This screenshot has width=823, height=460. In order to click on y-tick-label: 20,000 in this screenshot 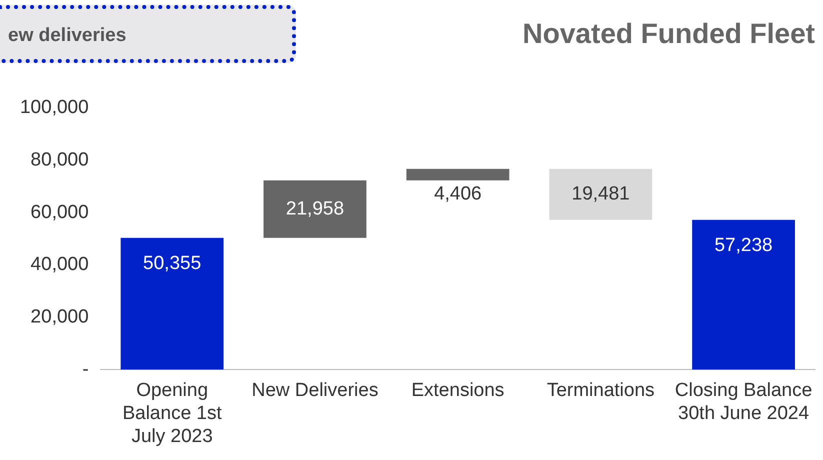, I will do `click(59, 317)`.